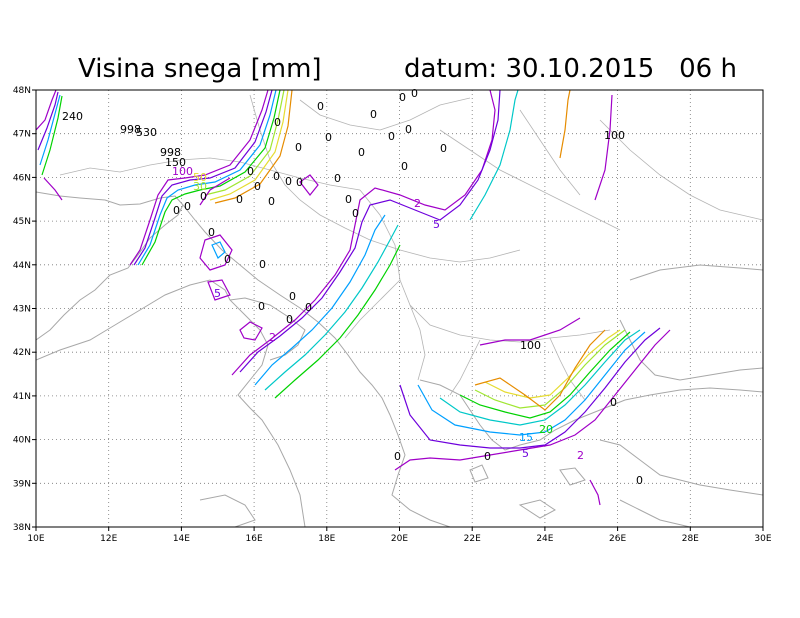  What do you see at coordinates (570, 69) in the screenshot?
I see `map-date: datum: 30.10.2015 06 h` at bounding box center [570, 69].